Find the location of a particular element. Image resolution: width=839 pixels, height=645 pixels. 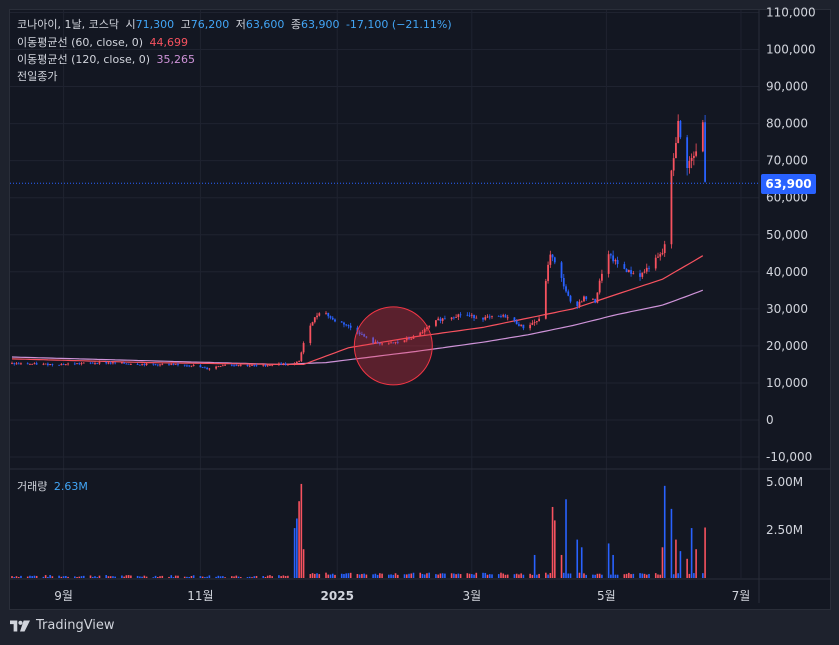

y-tick-label: 10,000 is located at coordinates (787, 383).